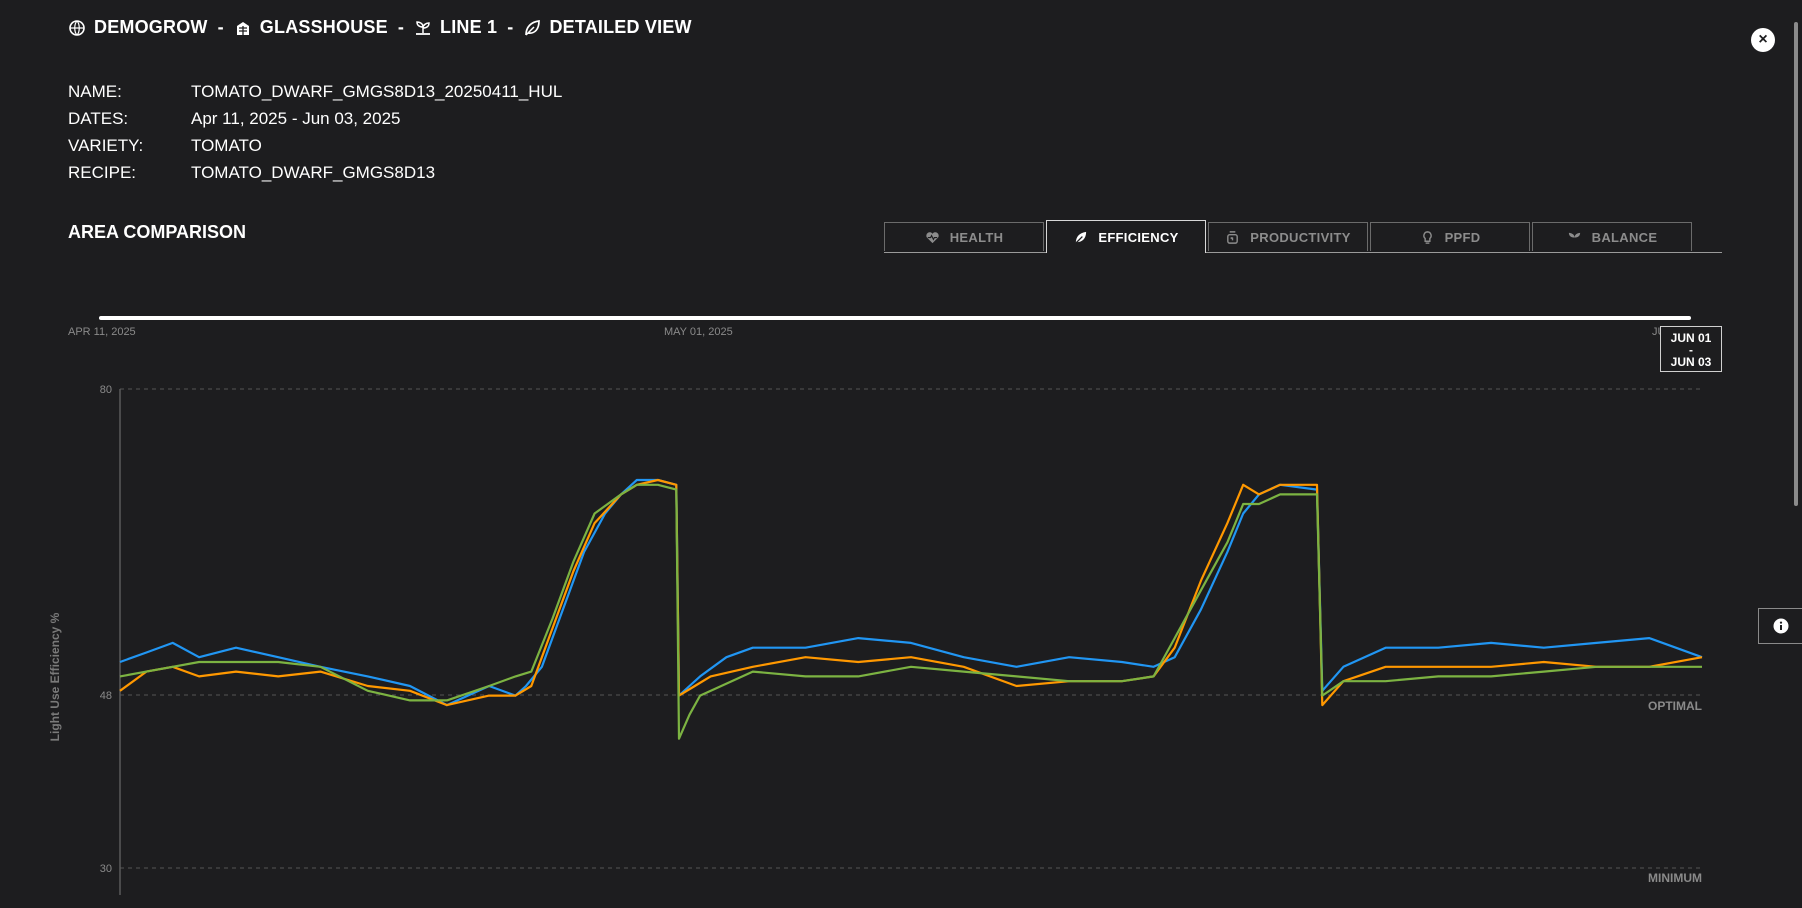 The image size is (1802, 908). What do you see at coordinates (620, 27) in the screenshot?
I see `breadcrumb-label: DETAILED VIEW` at bounding box center [620, 27].